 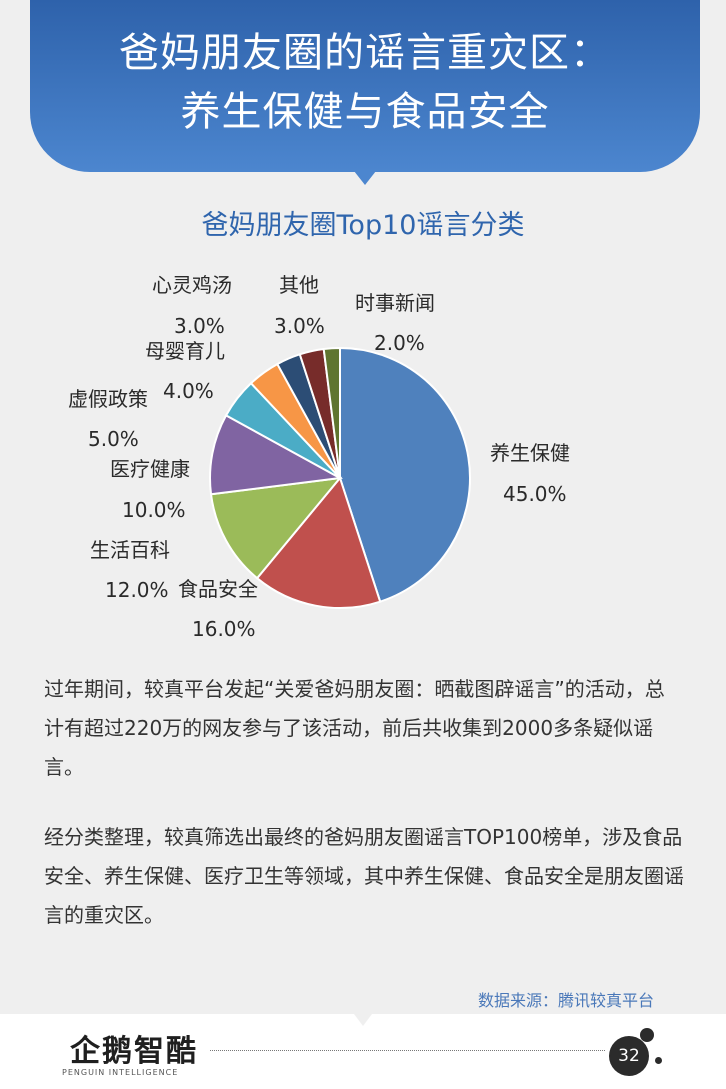 I want to click on page-title-line-2: 养生保健与食品安全, so click(x=365, y=112).